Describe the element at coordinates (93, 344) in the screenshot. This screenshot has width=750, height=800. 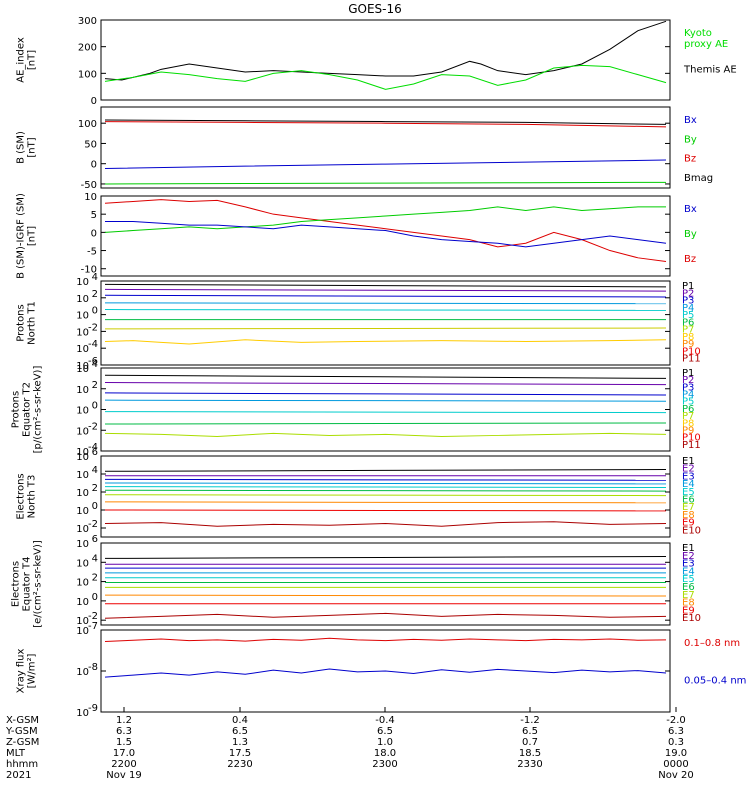
I see `y-tick-exponent: -4` at that location.